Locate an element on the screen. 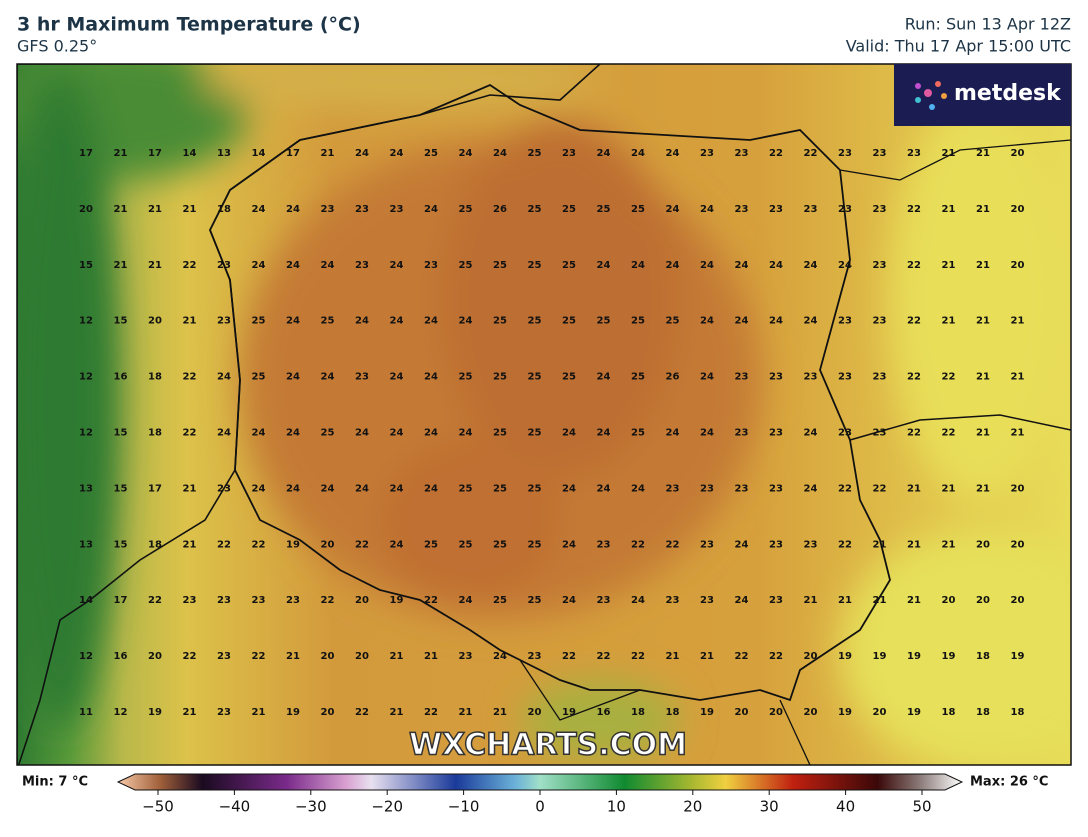 The width and height of the screenshot is (1088, 837). grid-value: 17 is located at coordinates (155, 488).